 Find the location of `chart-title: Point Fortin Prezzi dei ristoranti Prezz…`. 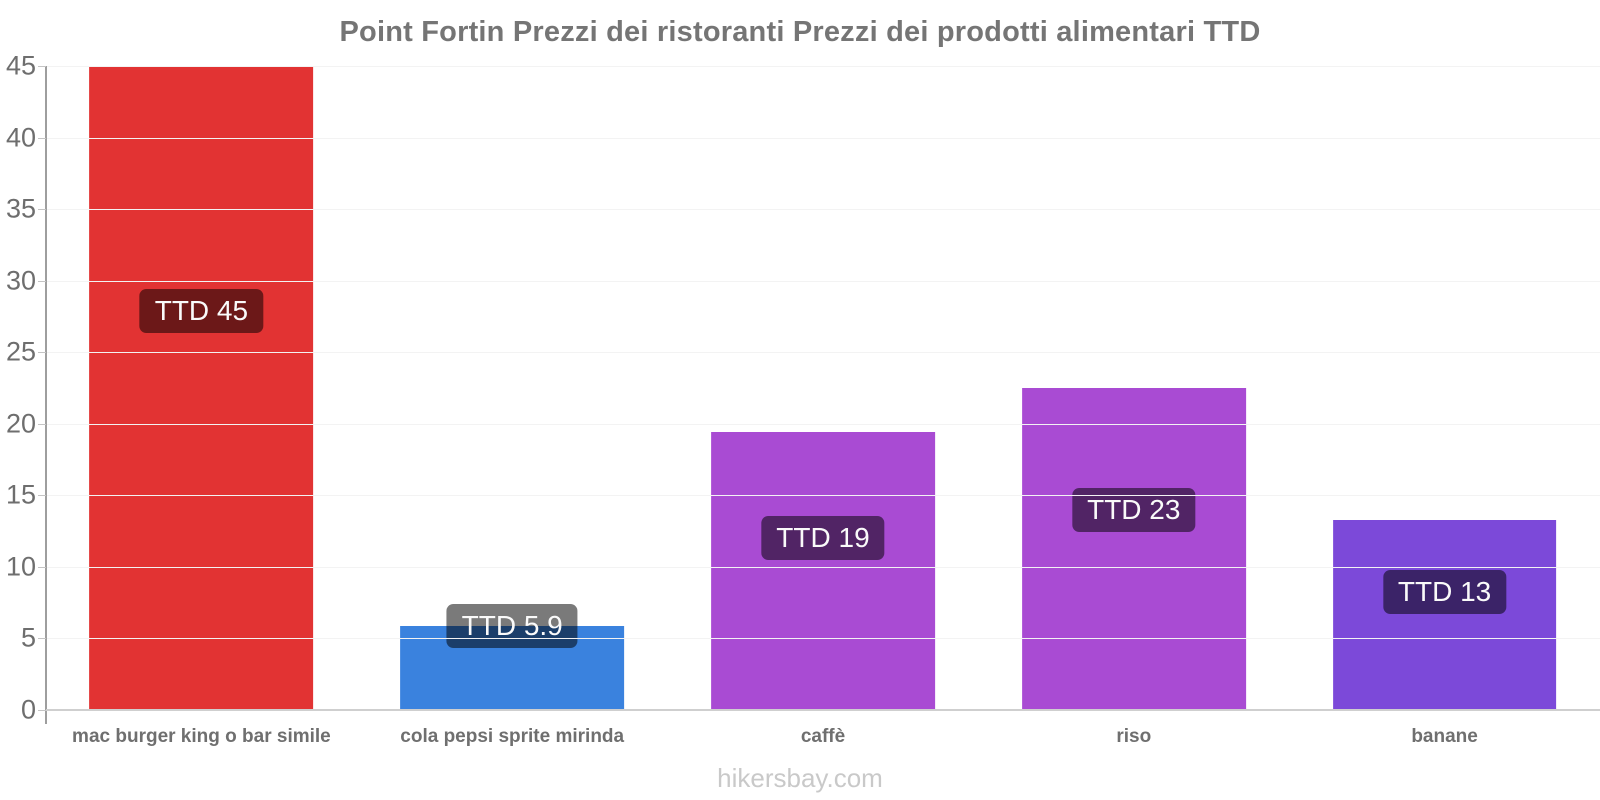

chart-title: Point Fortin Prezzi dei ristoranti Prezz… is located at coordinates (800, 32).